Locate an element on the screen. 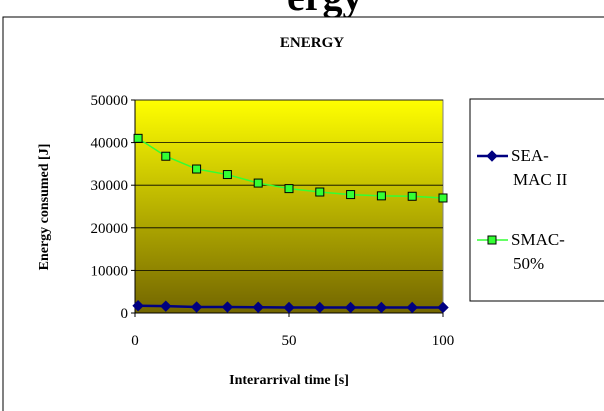  legend-label: MAC II is located at coordinates (540, 179).